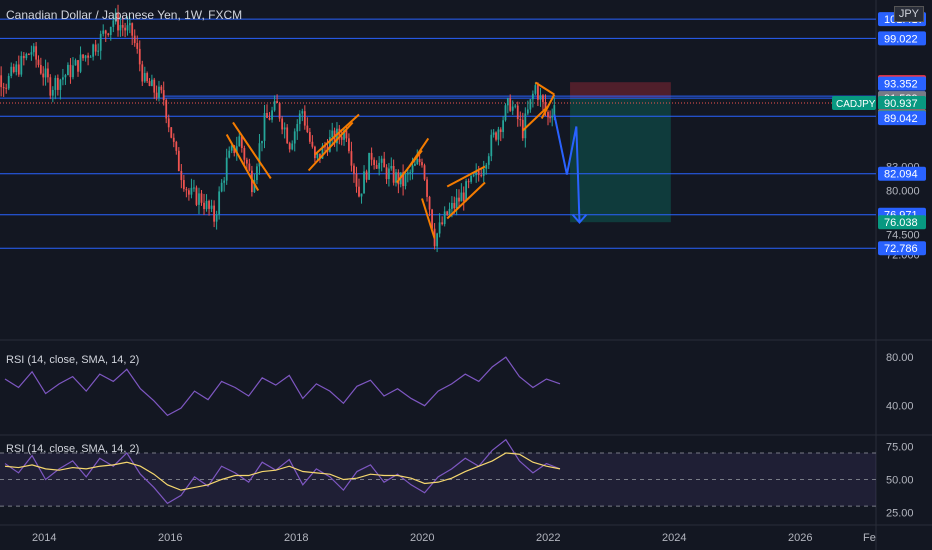 This screenshot has width=932, height=550. What do you see at coordinates (900, 514) in the screenshot?
I see `rsi-2-y-tick: 25.00` at bounding box center [900, 514].